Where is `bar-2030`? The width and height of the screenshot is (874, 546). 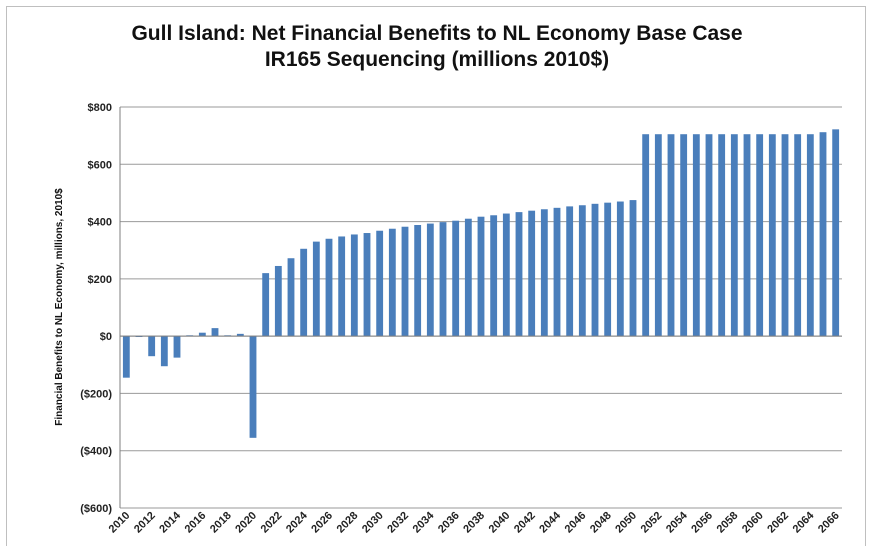
bar-2030 is located at coordinates (380, 283).